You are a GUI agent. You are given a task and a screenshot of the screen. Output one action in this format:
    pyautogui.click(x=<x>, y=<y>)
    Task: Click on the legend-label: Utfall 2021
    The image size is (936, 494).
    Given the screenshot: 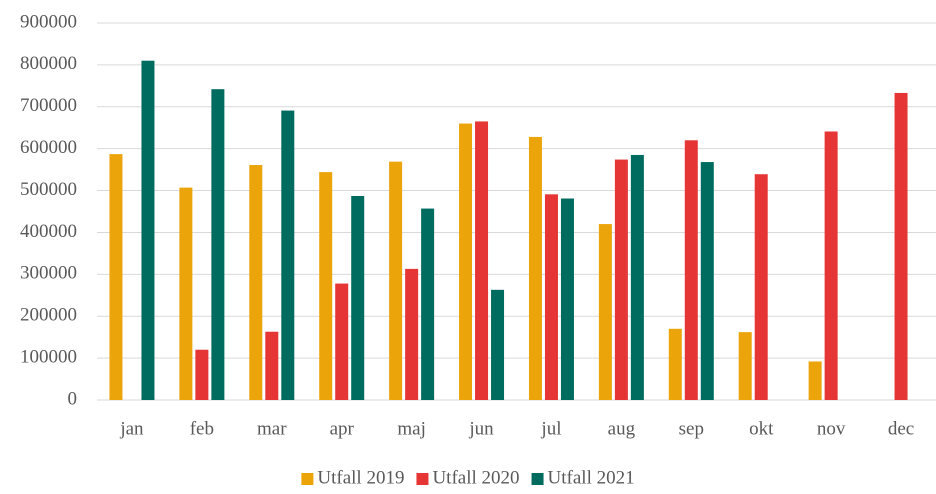 What is the action you would take?
    pyautogui.click(x=591, y=477)
    